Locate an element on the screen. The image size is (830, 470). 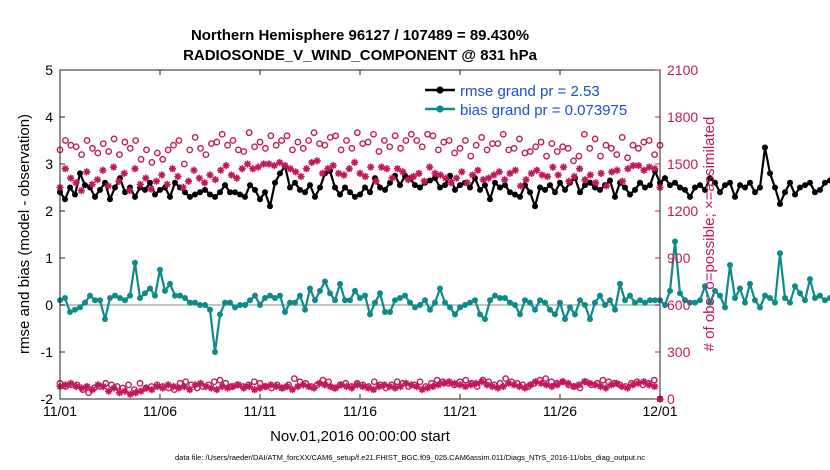
legend-rmse-label: rmse grand pr = 2.53 is located at coordinates (530, 91).